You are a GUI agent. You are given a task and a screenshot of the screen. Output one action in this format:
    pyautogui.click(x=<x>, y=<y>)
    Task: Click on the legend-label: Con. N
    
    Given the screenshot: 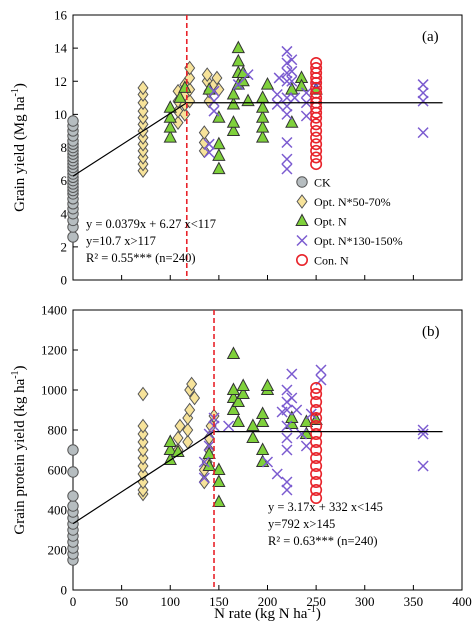 What is the action you would take?
    pyautogui.click(x=331, y=261)
    